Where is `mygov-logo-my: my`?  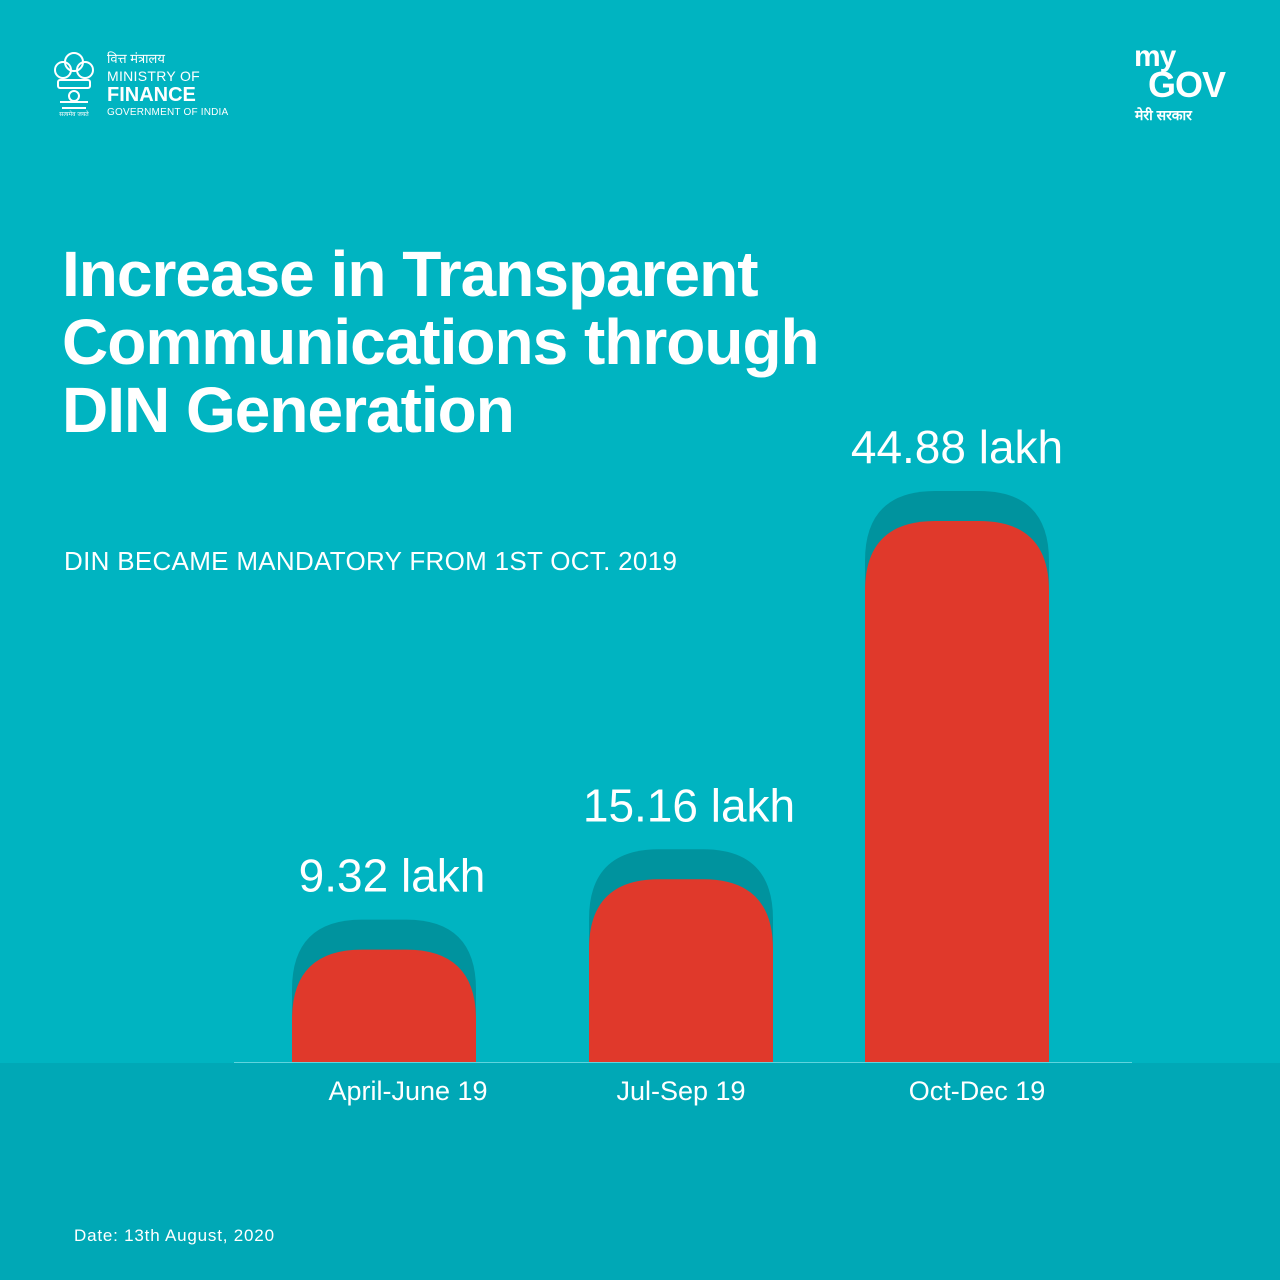 mygov-logo-my: my is located at coordinates (1155, 56).